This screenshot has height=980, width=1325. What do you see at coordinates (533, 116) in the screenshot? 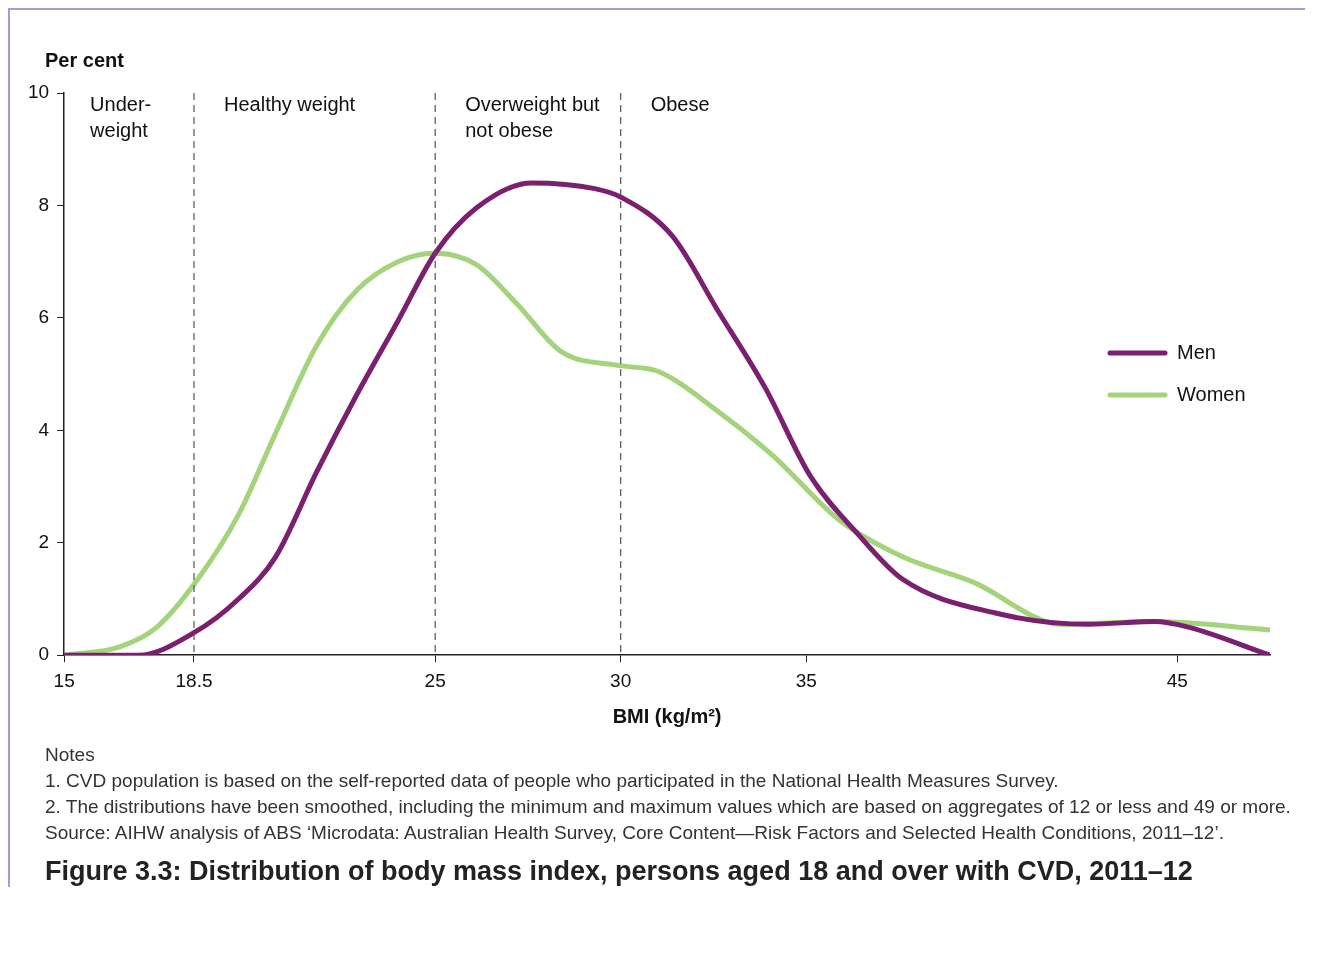
I see `annotation: Overweight but not obese` at bounding box center [533, 116].